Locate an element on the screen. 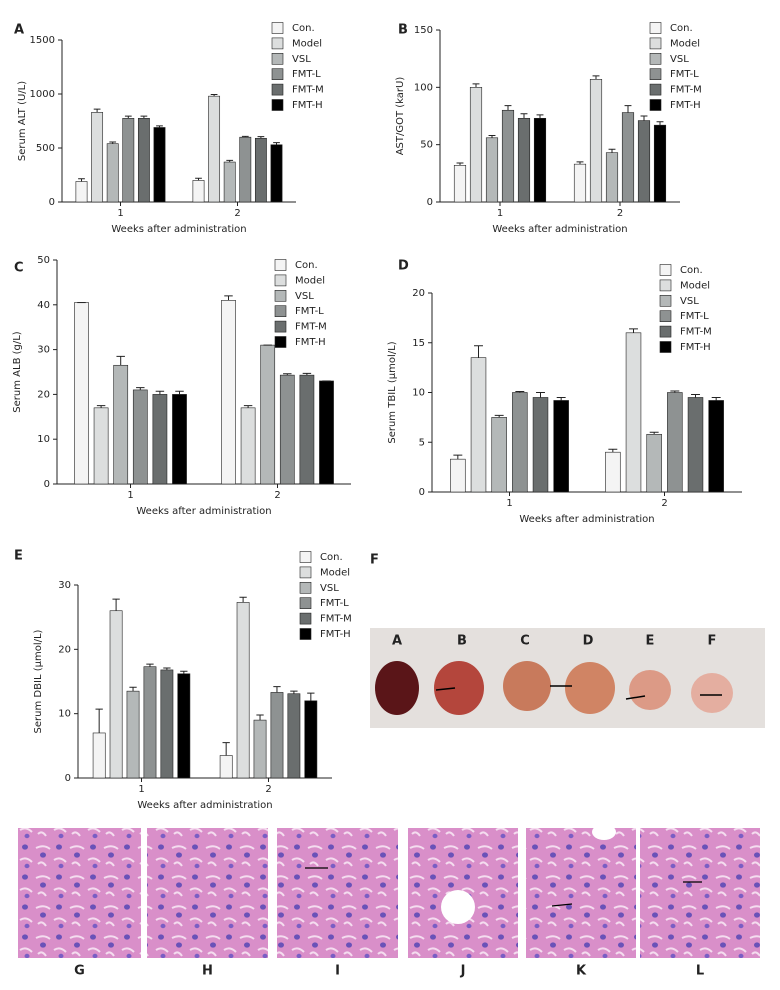 Image resolution: width=780 pixels, height=990 pixels. specimen-label: B is located at coordinates (462, 641).